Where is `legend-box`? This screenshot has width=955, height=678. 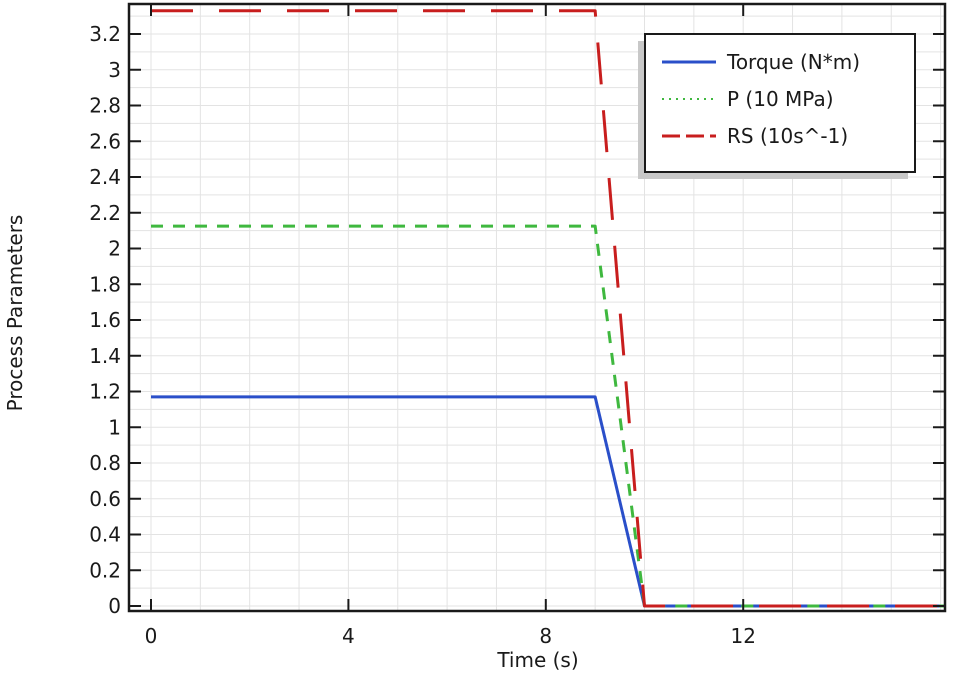 legend-box is located at coordinates (780, 103).